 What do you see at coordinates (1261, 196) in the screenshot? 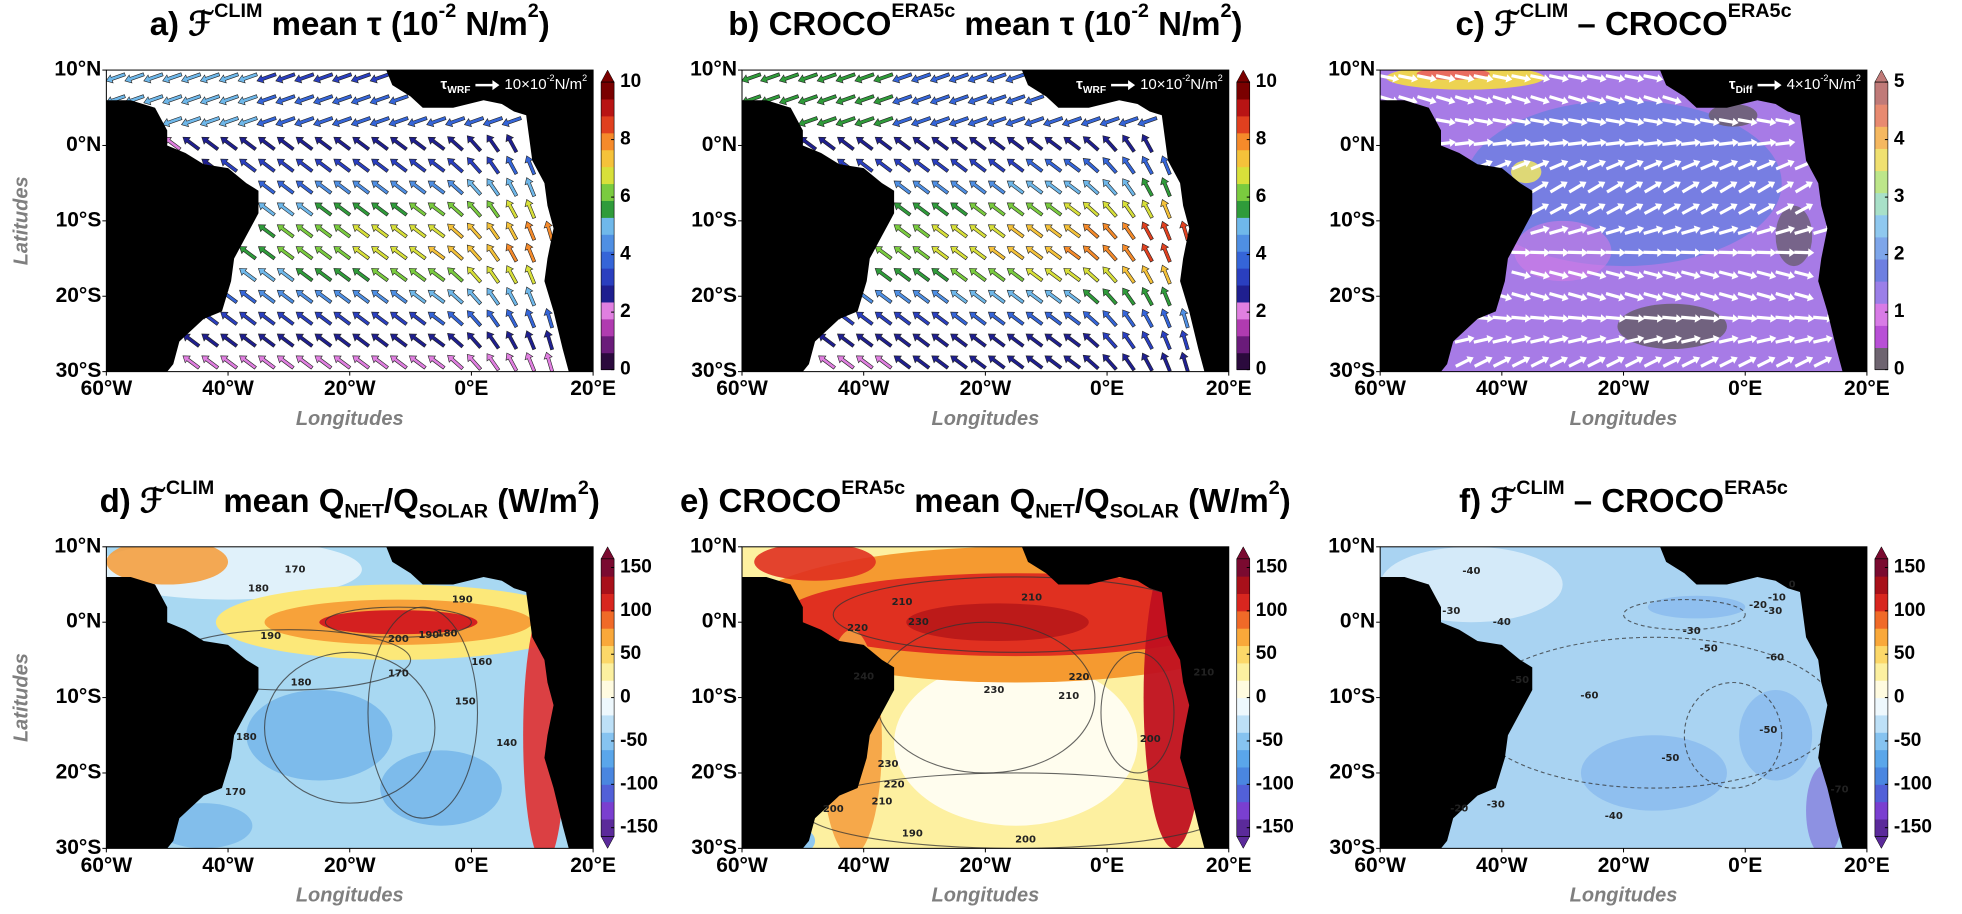
I see `colorbar-tick-label: 6` at bounding box center [1261, 196].